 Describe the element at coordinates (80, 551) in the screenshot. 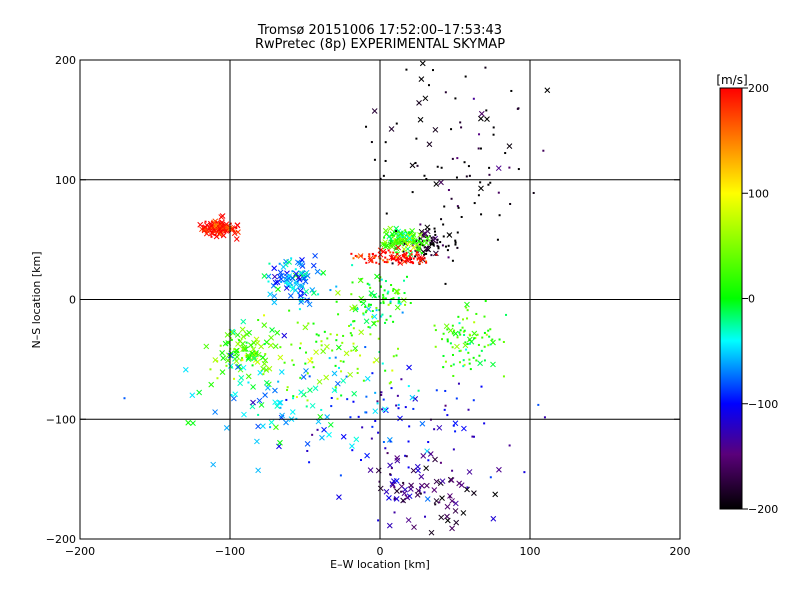

I see `x-tick-label: −200` at that location.